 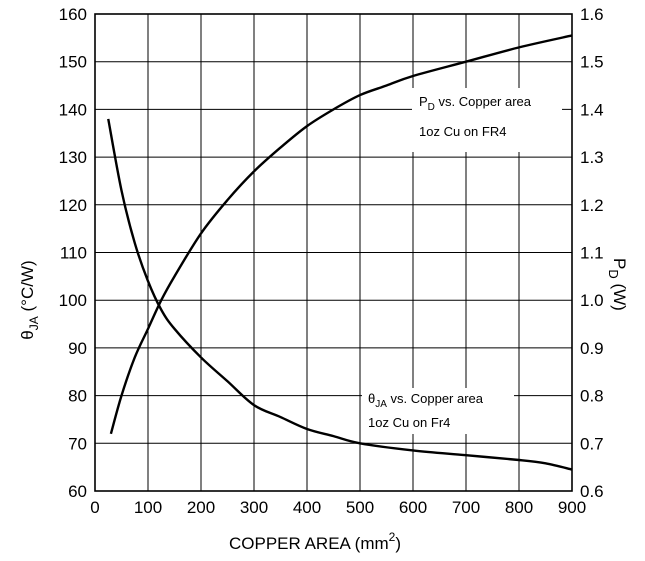 What do you see at coordinates (592, 300) in the screenshot?
I see `y-right-tick-label: 1.0` at bounding box center [592, 300].